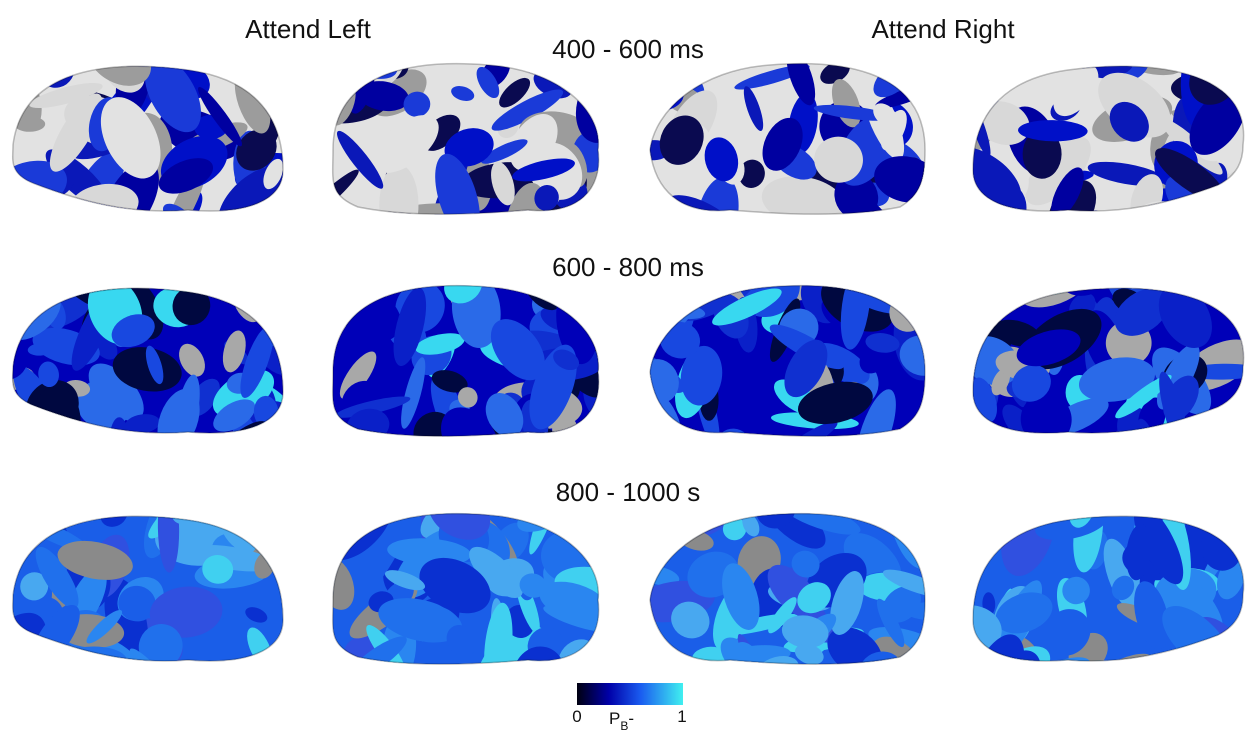 The image size is (1248, 731). What do you see at coordinates (624, 725) in the screenshot?
I see `colorbar-label-subscript: B` at bounding box center [624, 725].